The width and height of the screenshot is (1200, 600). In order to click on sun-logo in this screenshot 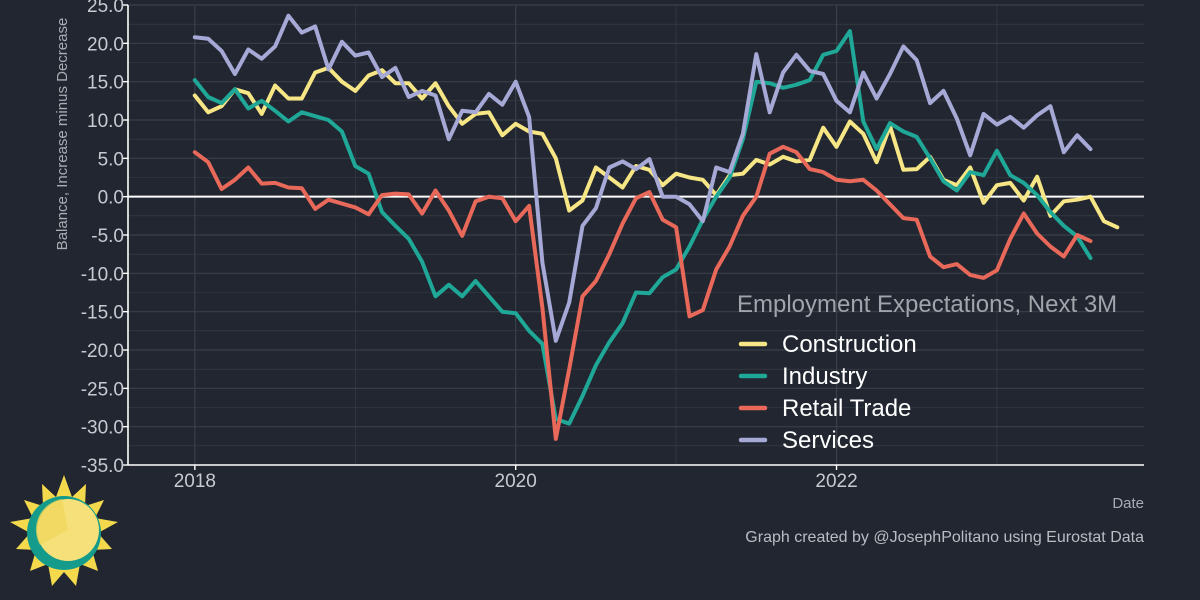, I will do `click(64, 530)`.